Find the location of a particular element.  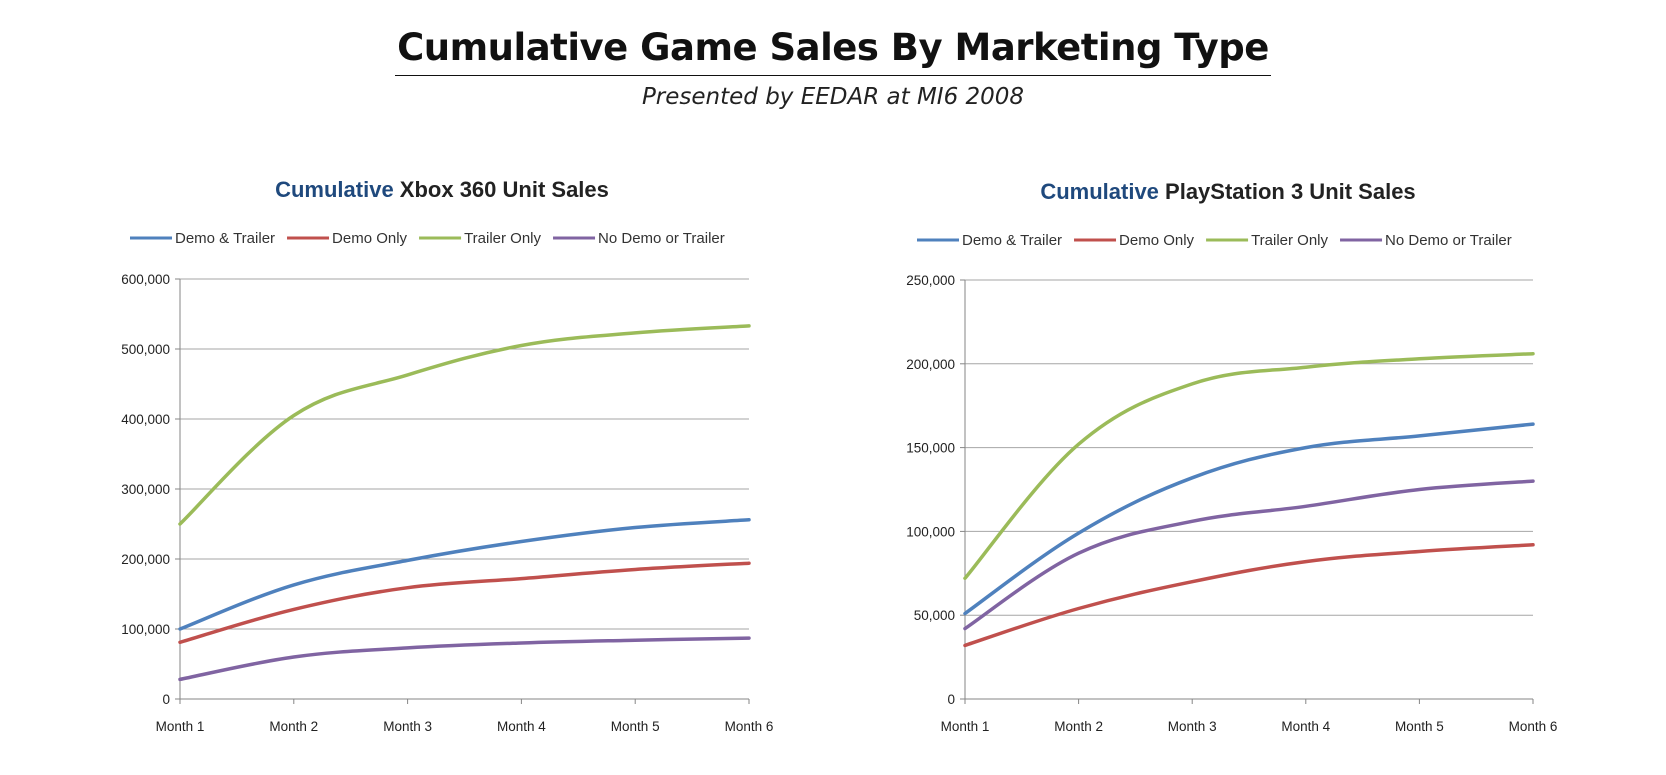

xbox-chart-title: Cumulative Xbox 360 Unit Sales is located at coordinates (442, 189).